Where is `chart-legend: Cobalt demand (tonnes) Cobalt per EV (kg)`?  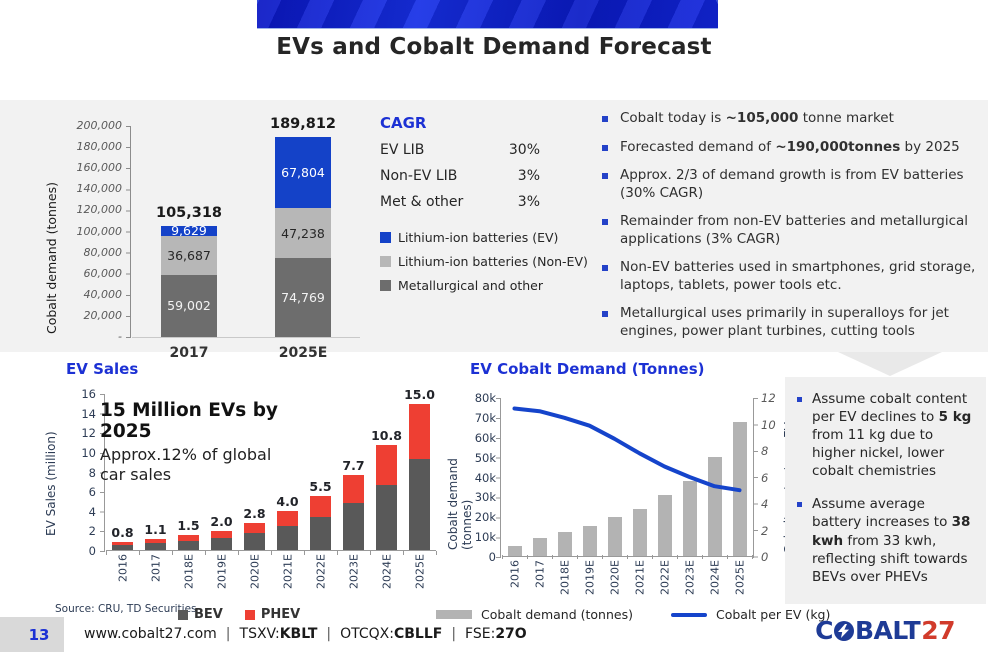 chart-legend: Cobalt demand (tonnes) Cobalt per EV (kg) is located at coordinates (633, 619).